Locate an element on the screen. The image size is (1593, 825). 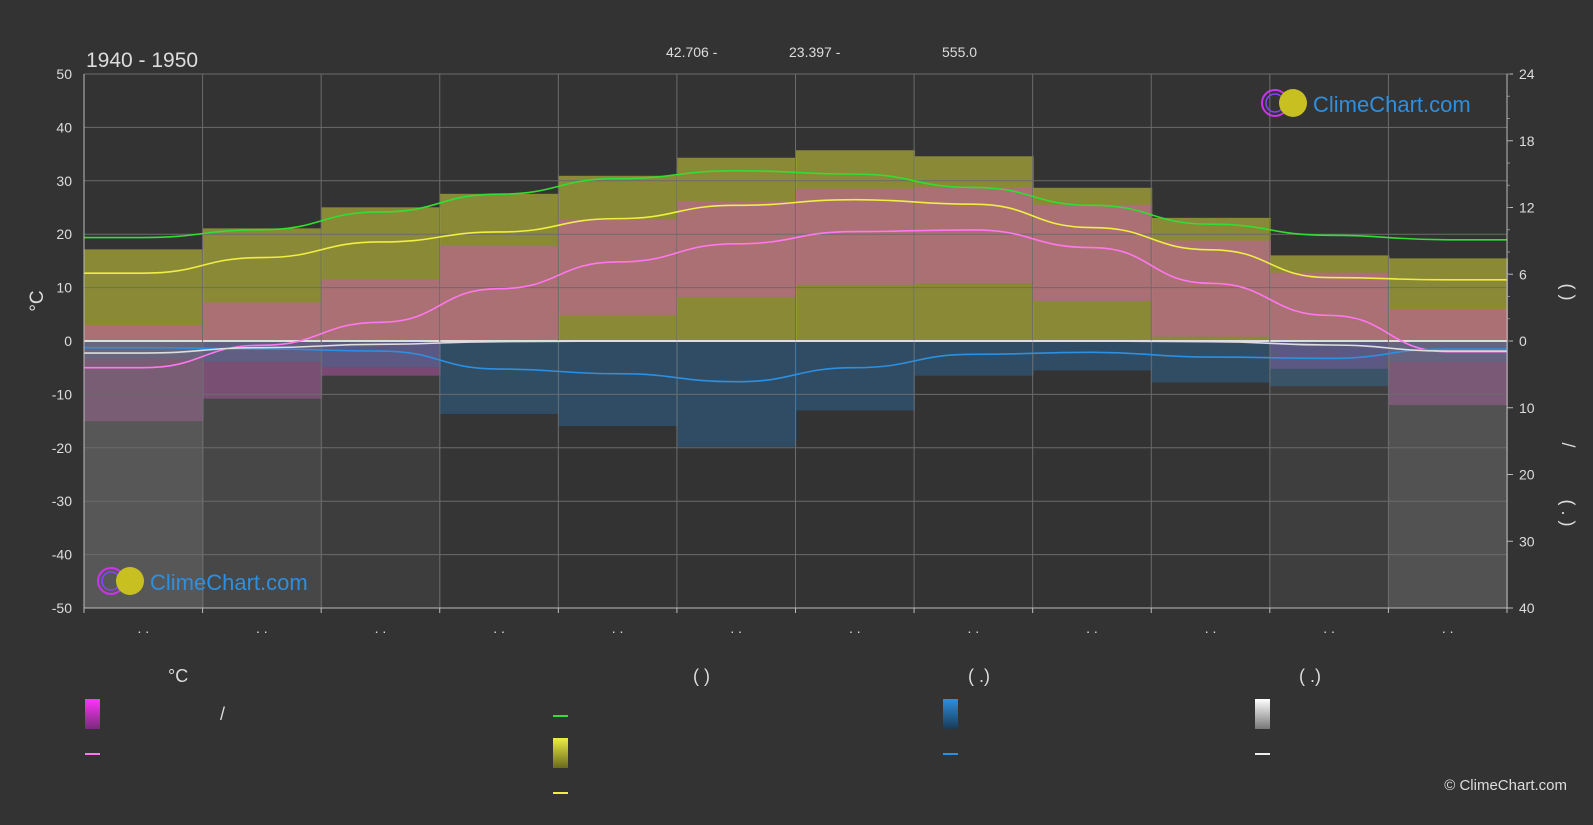
right-tick-label: 20 is located at coordinates (1527, 475).